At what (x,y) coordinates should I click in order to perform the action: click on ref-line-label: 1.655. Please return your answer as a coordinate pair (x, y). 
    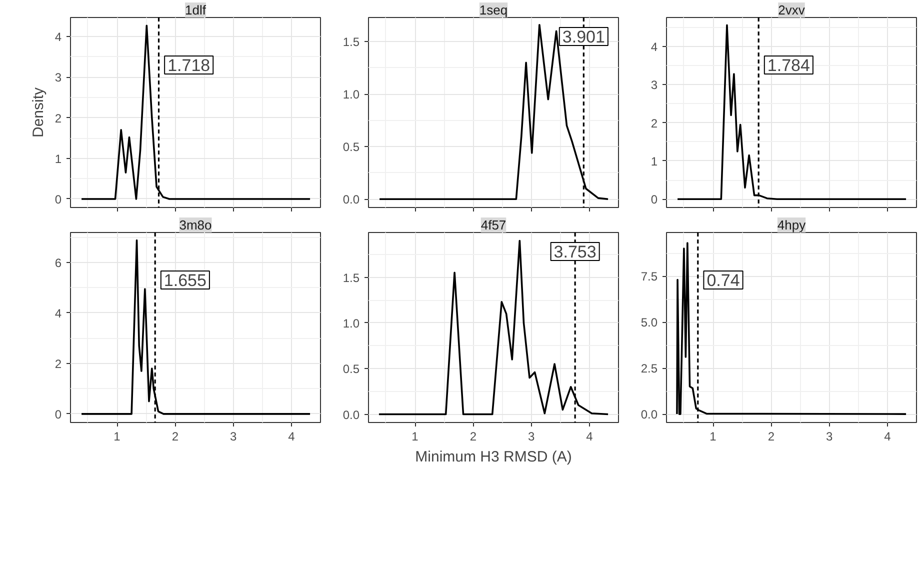
    Looking at the image, I should click on (185, 280).